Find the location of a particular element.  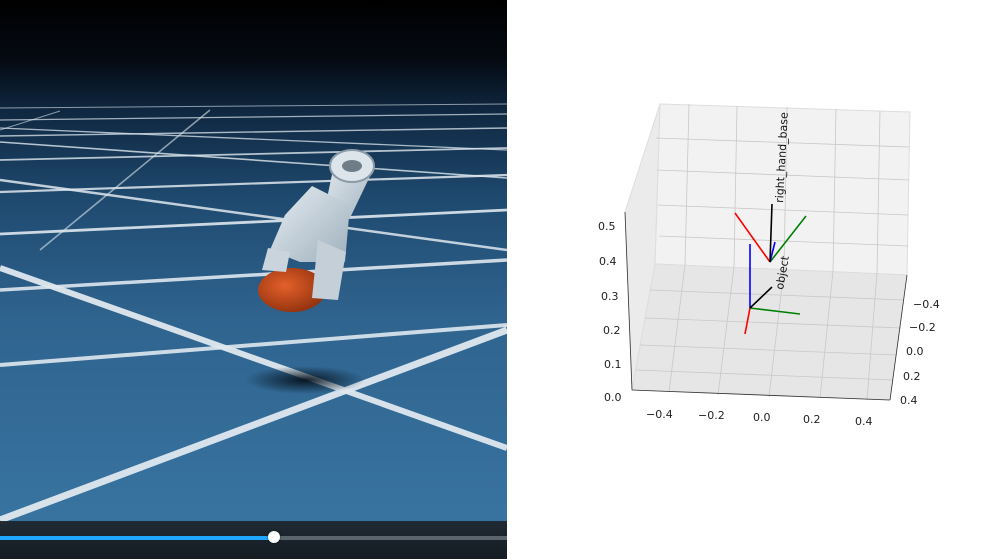

video-controls is located at coordinates (253, 540).